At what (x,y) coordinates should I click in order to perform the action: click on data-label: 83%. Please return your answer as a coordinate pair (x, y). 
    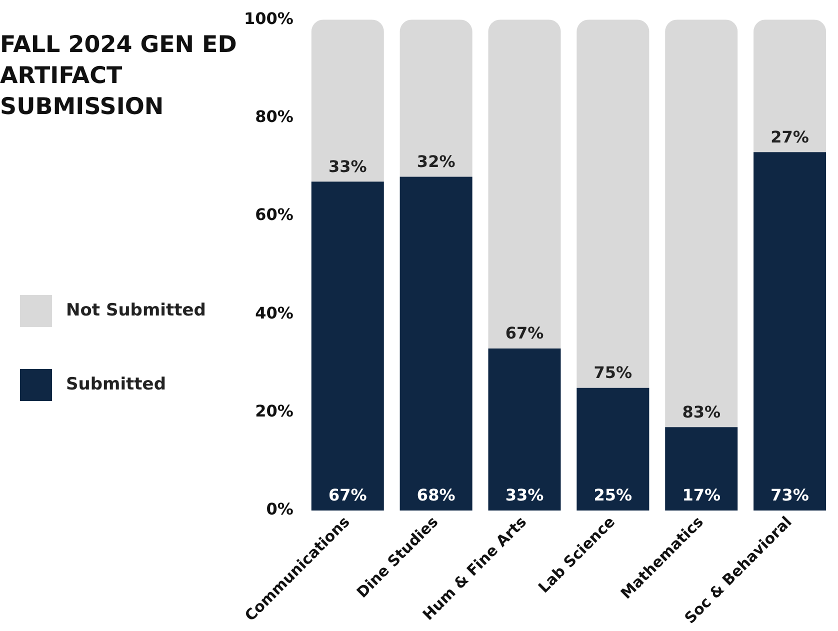
    Looking at the image, I should click on (701, 412).